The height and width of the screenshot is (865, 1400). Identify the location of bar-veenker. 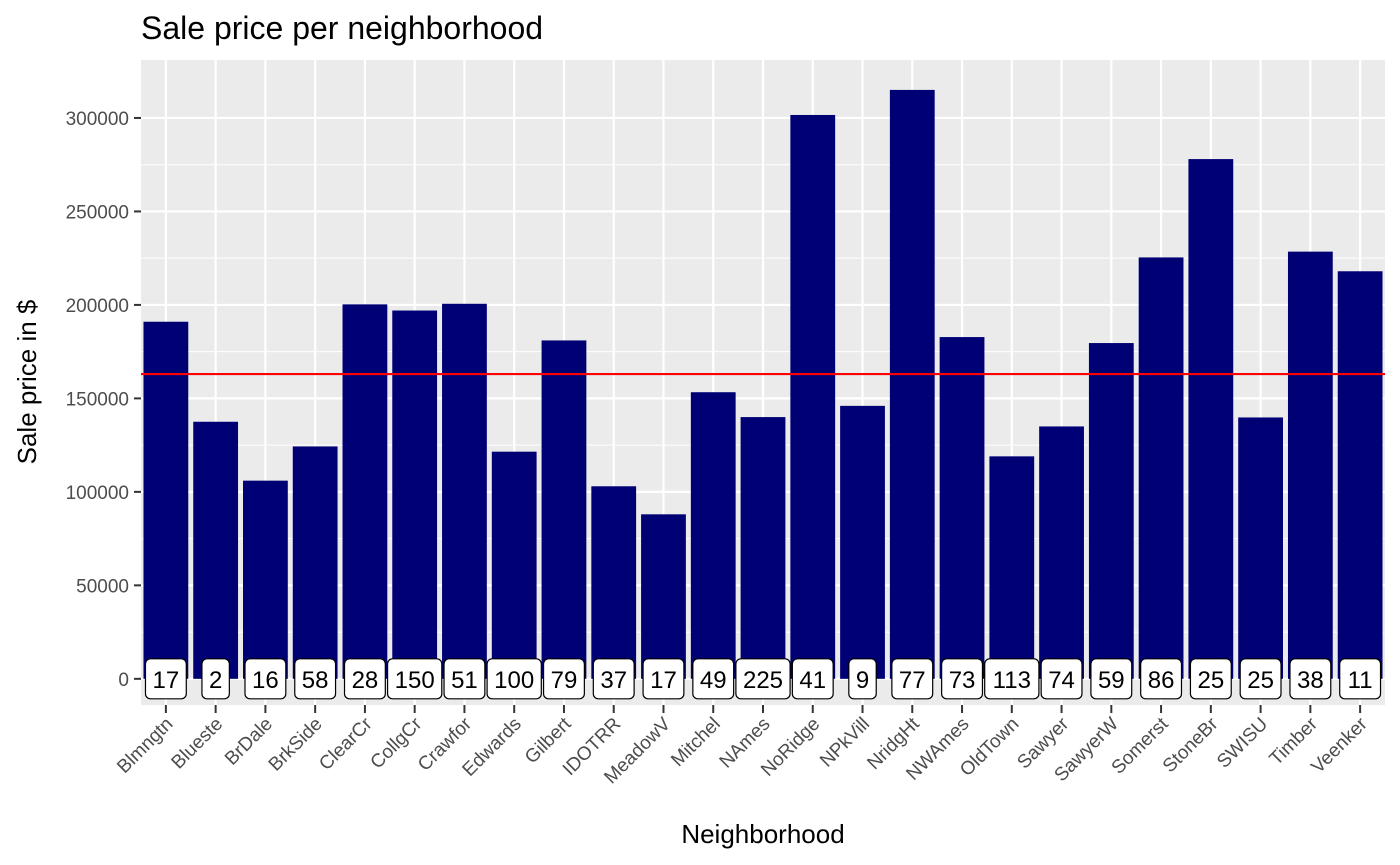
(1360, 475).